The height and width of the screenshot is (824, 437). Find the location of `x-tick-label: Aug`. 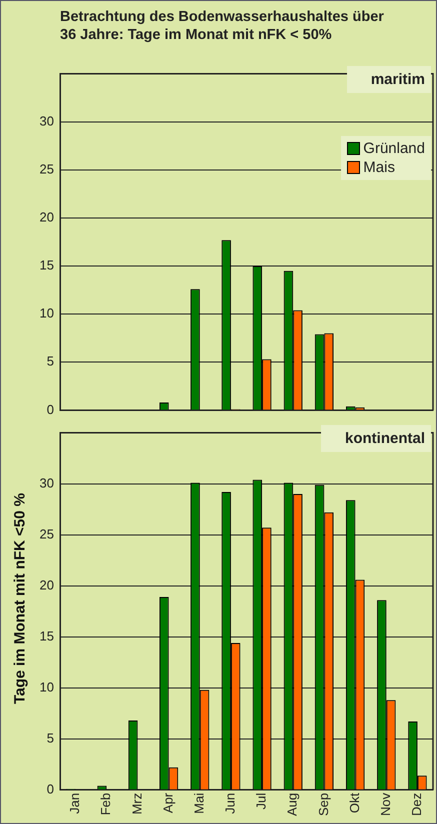

x-tick-label: Aug is located at coordinates (292, 804).